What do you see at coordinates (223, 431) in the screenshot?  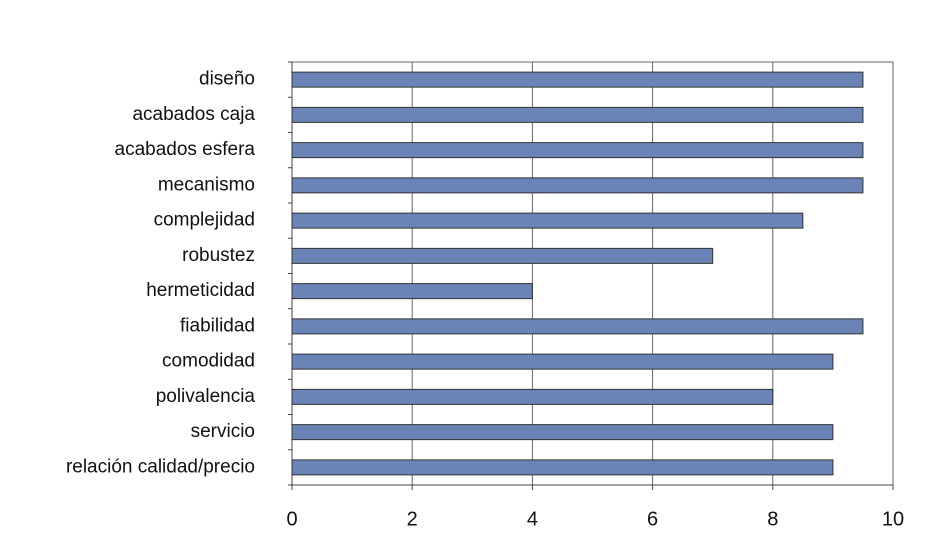 I see `y-tick-label: servicio` at bounding box center [223, 431].